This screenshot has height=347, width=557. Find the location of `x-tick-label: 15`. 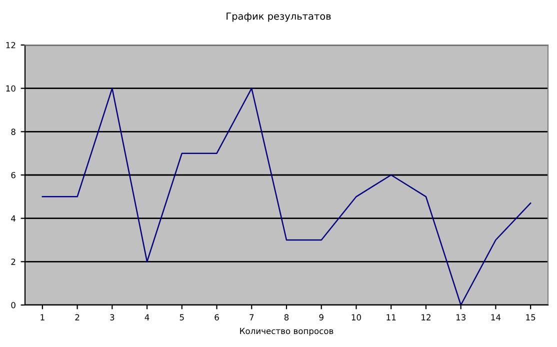

x-tick-label: 15 is located at coordinates (531, 317).